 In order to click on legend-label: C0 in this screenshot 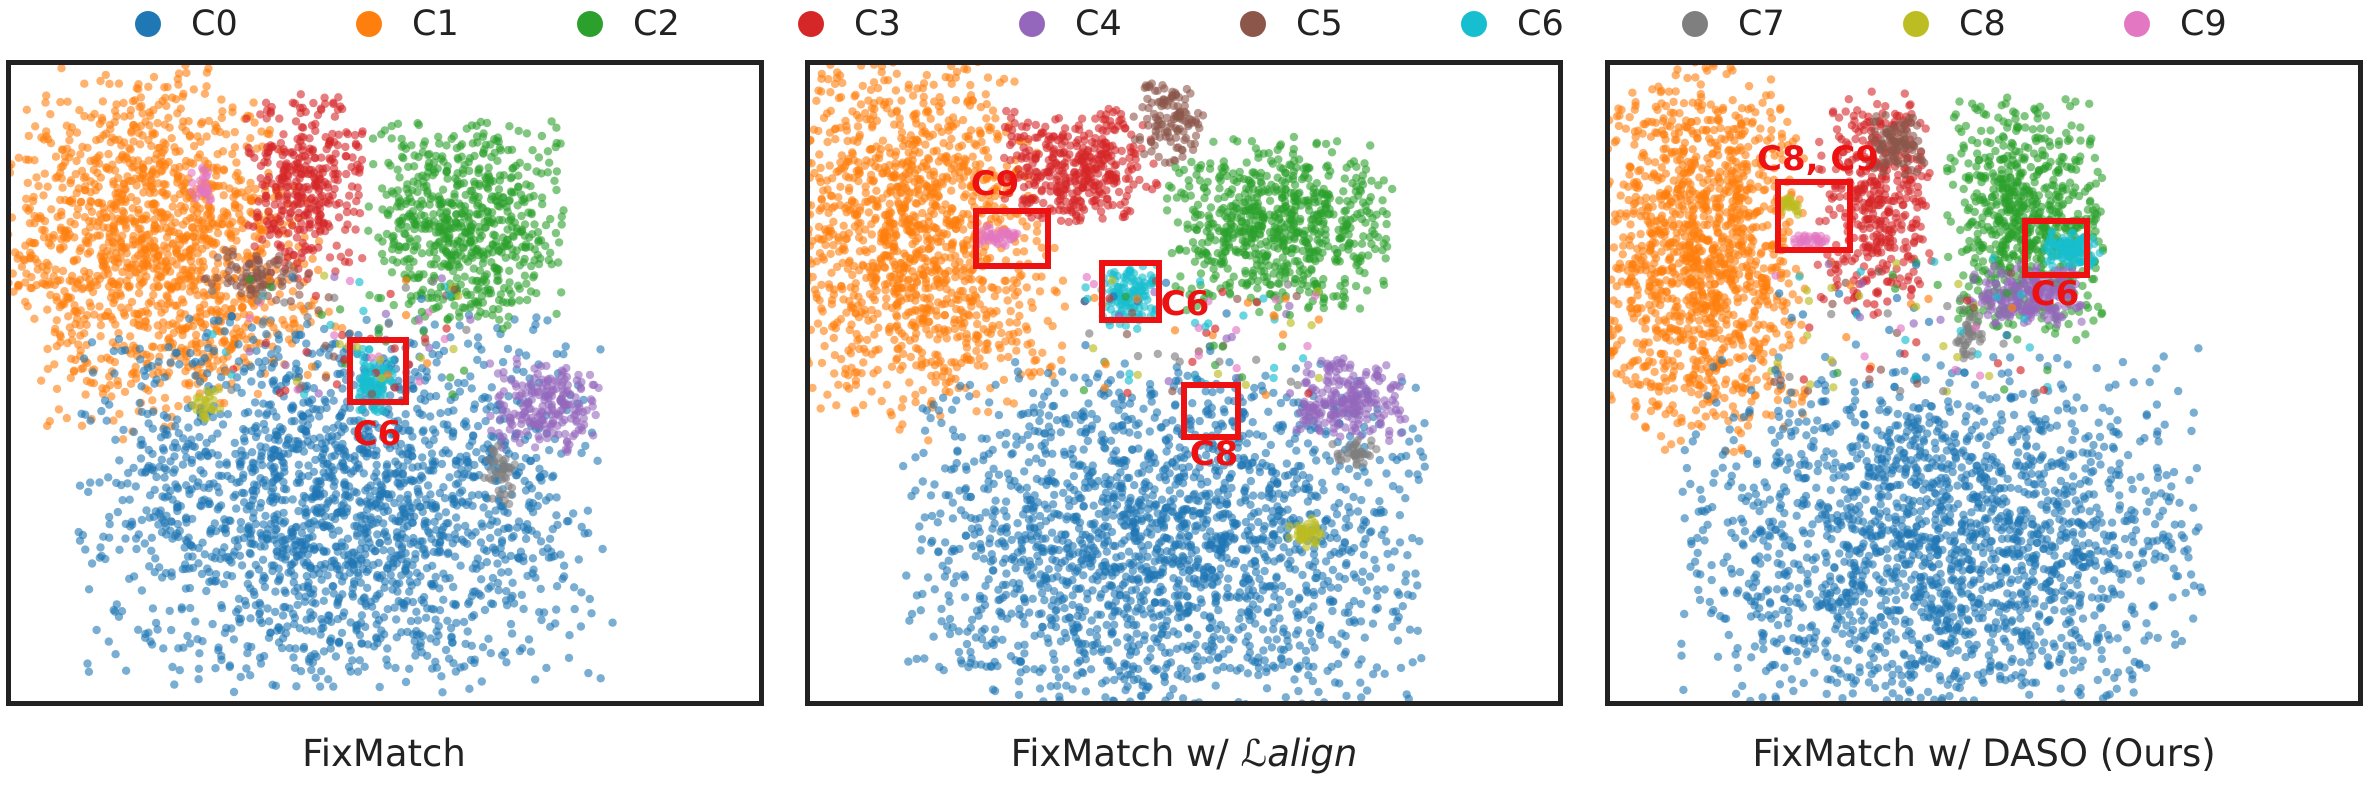, I will do `click(214, 24)`.